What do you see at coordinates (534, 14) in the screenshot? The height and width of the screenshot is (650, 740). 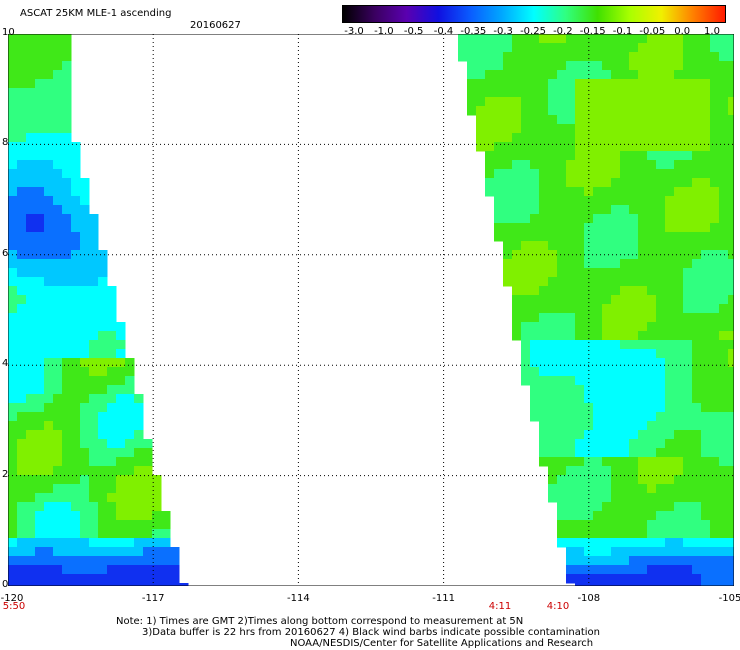 I see `colorbar` at bounding box center [534, 14].